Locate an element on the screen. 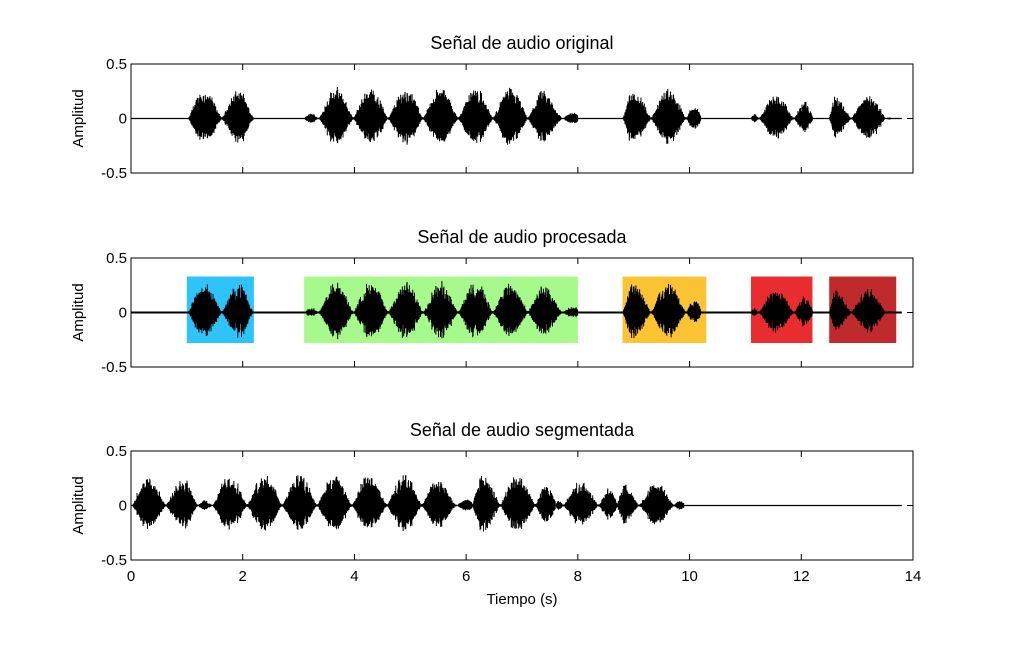  x-tick-label: 14 is located at coordinates (913, 576).